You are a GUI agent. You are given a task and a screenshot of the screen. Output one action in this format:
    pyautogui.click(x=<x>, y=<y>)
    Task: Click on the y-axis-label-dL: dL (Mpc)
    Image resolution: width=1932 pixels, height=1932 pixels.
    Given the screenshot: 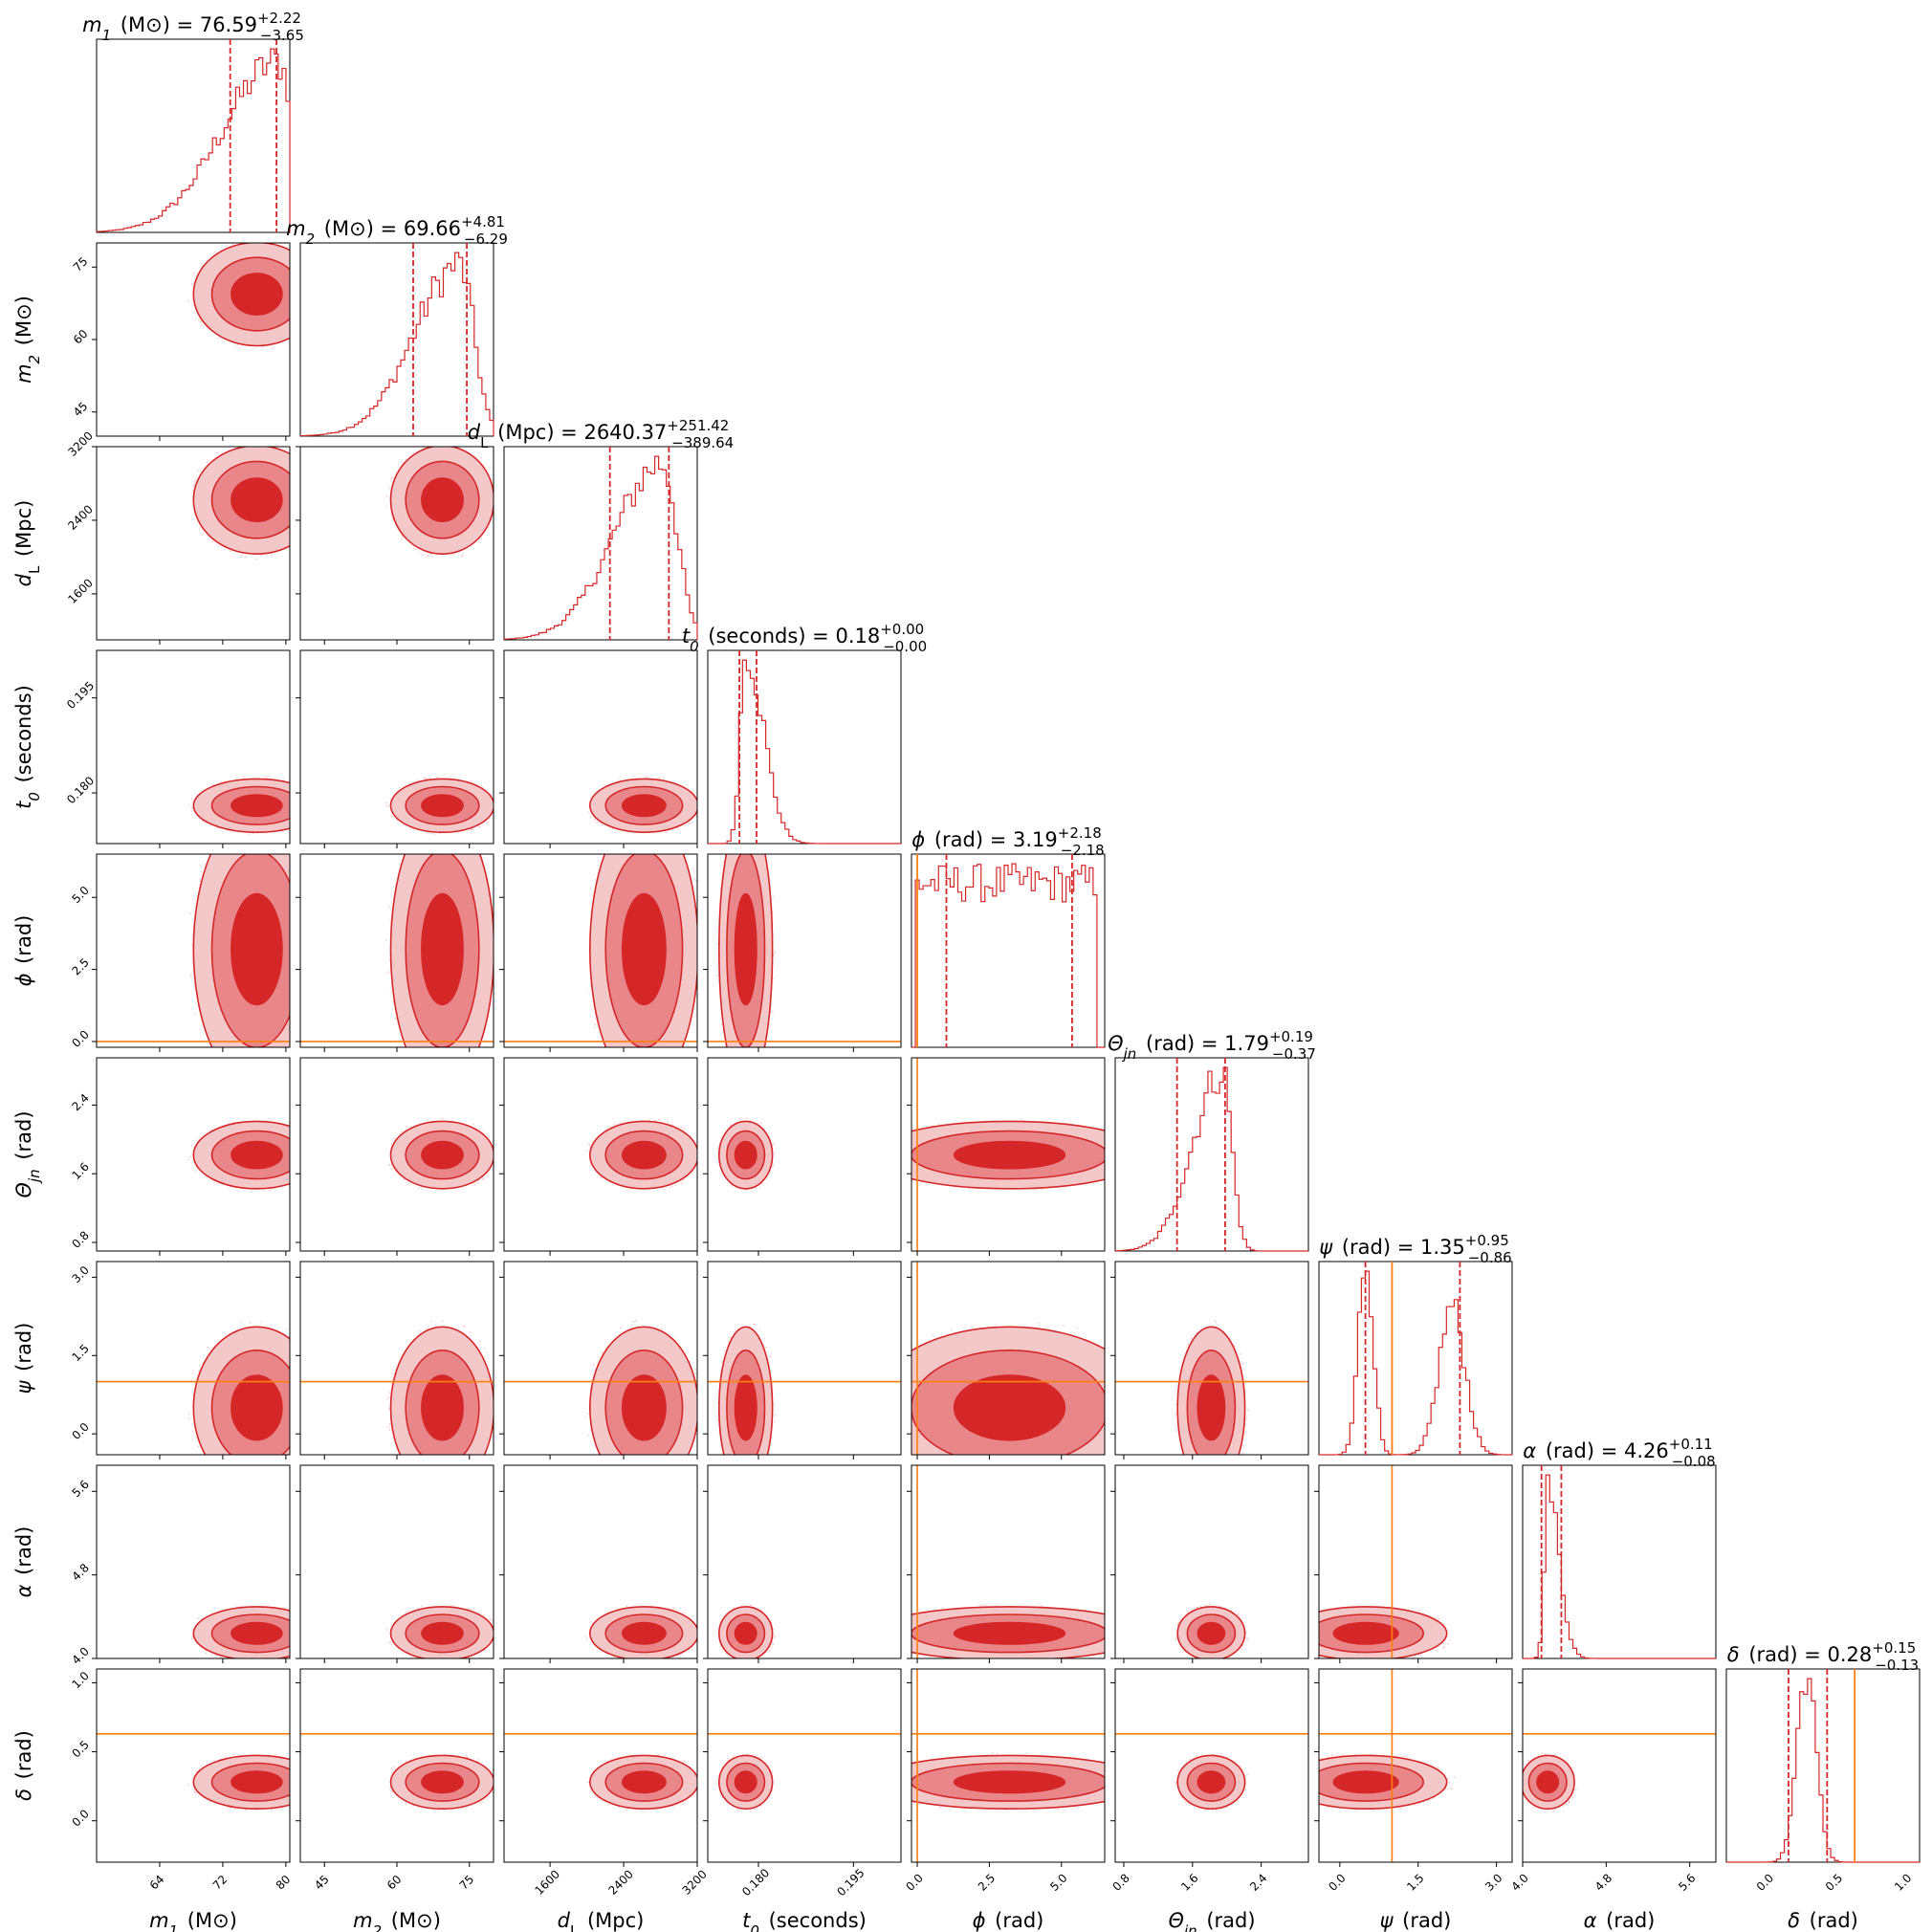 What is the action you would take?
    pyautogui.click(x=27, y=543)
    